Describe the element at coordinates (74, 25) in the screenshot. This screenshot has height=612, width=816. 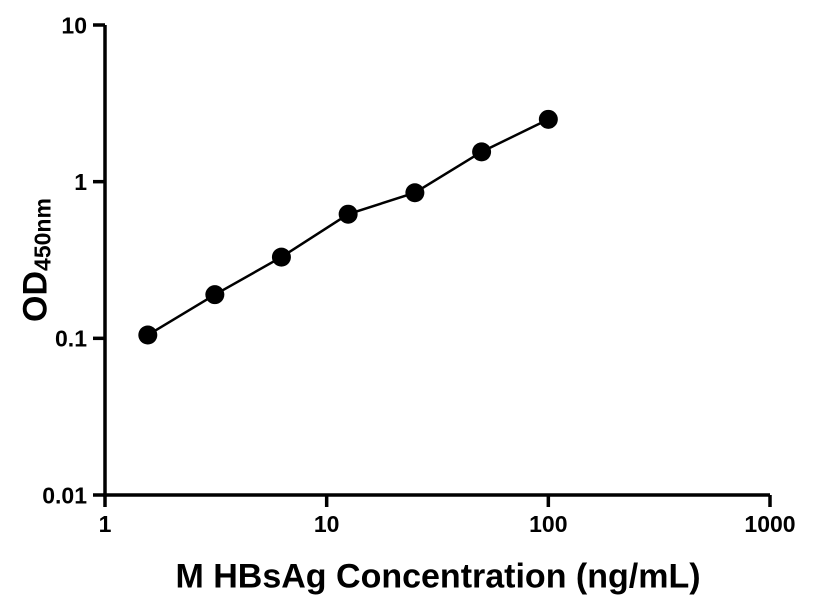
I see `y-tick-label: 10` at that location.